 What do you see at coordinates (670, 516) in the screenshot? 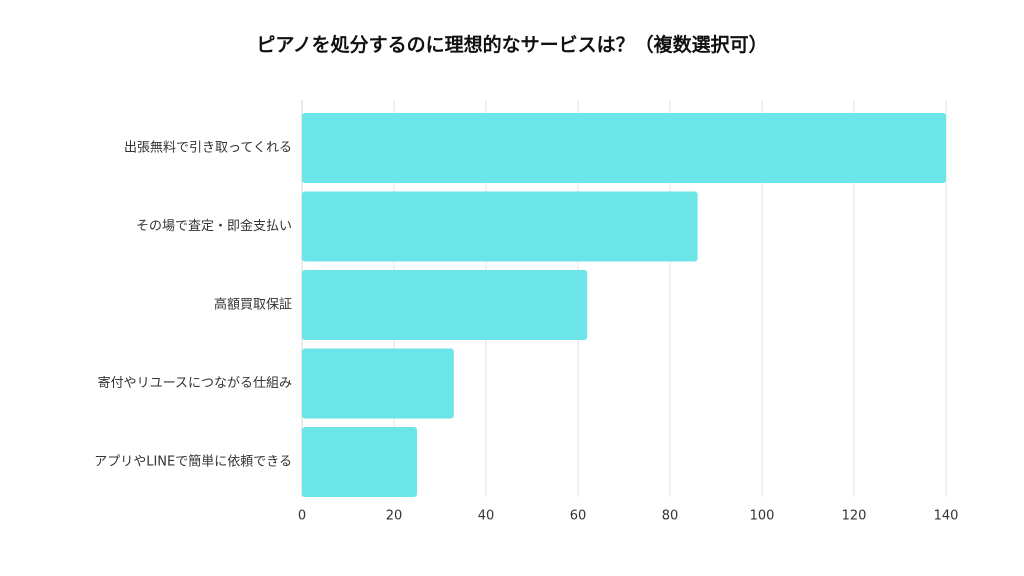
I see `x-tick-label: 80` at bounding box center [670, 516].